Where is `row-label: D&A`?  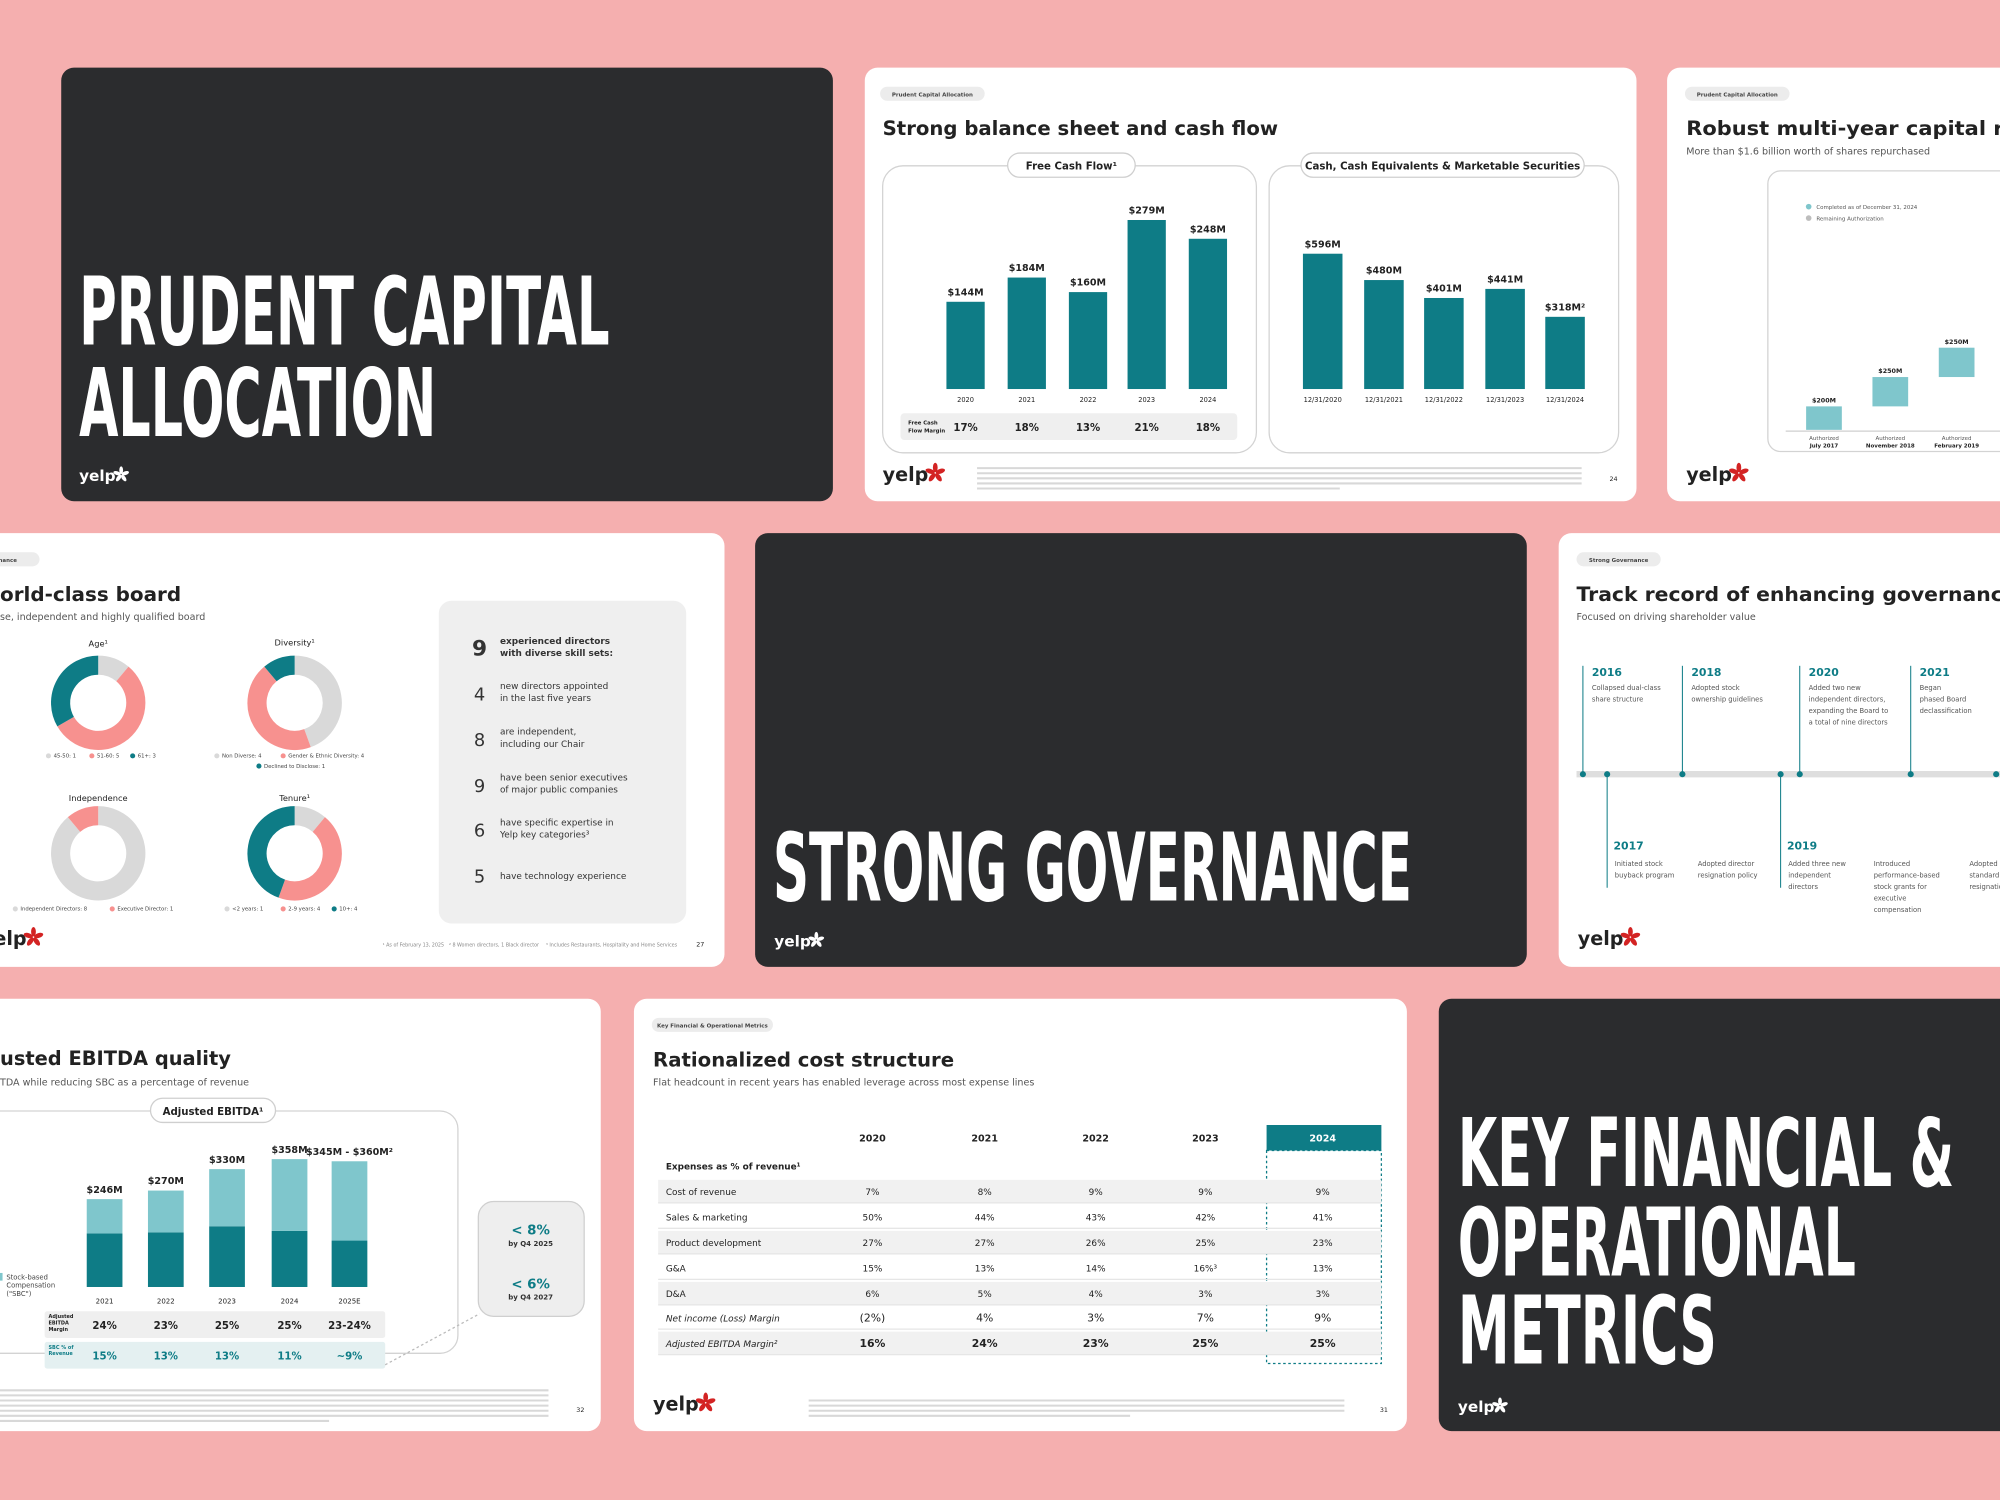 row-label: D&A is located at coordinates (676, 1295).